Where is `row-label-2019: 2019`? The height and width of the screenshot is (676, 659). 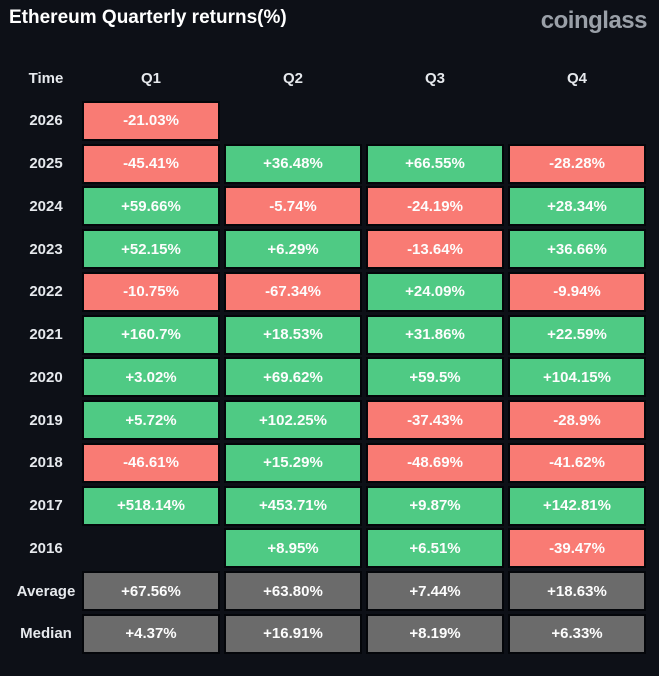 row-label-2019: 2019 is located at coordinates (46, 420).